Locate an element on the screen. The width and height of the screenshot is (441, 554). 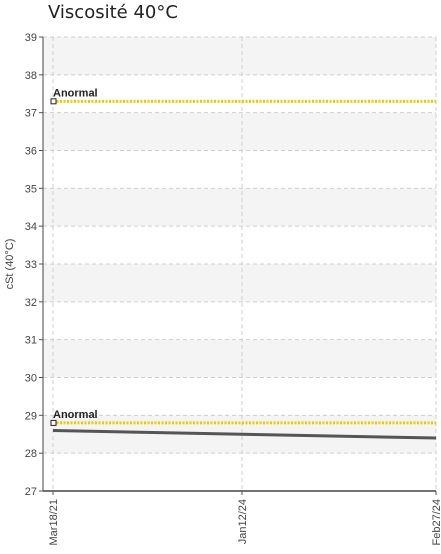
chart-title: Viscosité 40°C is located at coordinates (113, 12).